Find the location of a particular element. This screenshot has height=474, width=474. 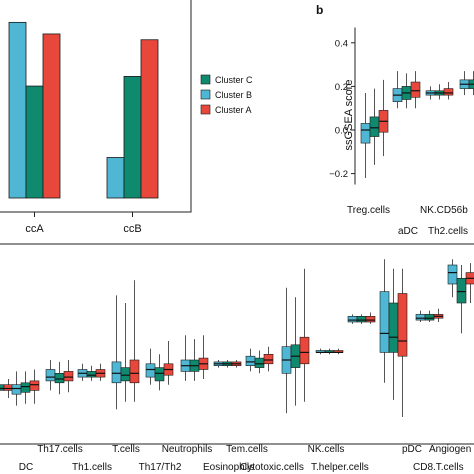

legend-label: Cluster B is located at coordinates (233, 95).